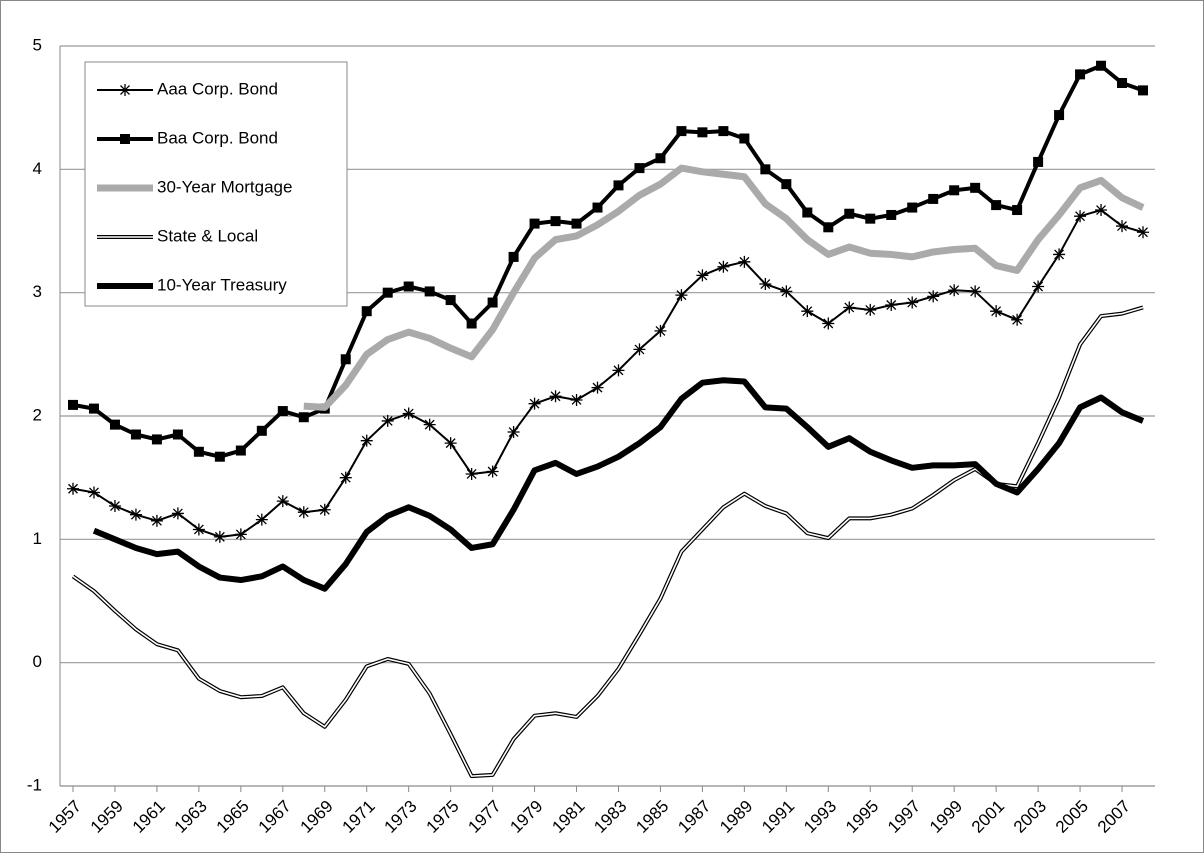 The height and width of the screenshot is (853, 1204). I want to click on legend-box, so click(216, 184).